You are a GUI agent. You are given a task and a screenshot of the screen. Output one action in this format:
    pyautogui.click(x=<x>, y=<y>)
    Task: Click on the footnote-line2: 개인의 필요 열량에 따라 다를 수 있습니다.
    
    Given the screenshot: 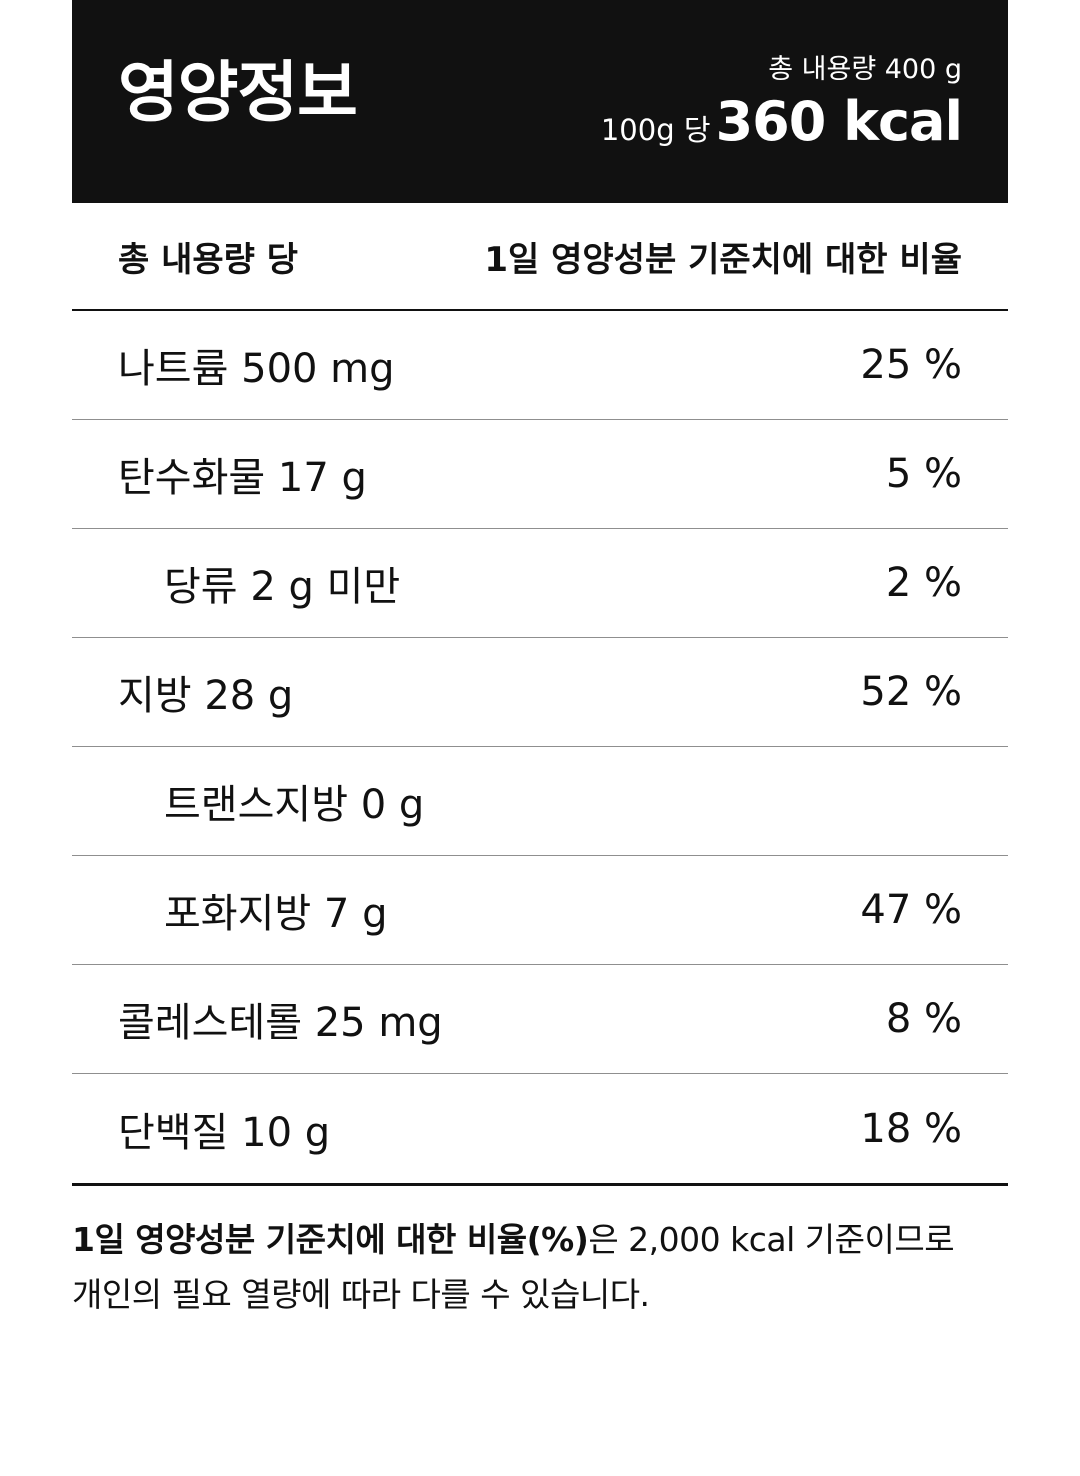 What is the action you would take?
    pyautogui.click(x=361, y=1294)
    